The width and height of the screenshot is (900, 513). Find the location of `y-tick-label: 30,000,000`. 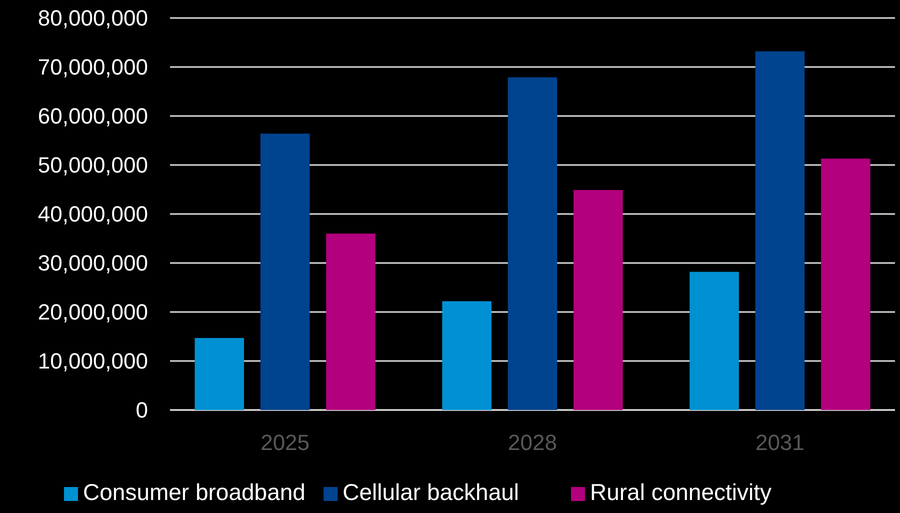

y-tick-label: 30,000,000 is located at coordinates (93, 263).